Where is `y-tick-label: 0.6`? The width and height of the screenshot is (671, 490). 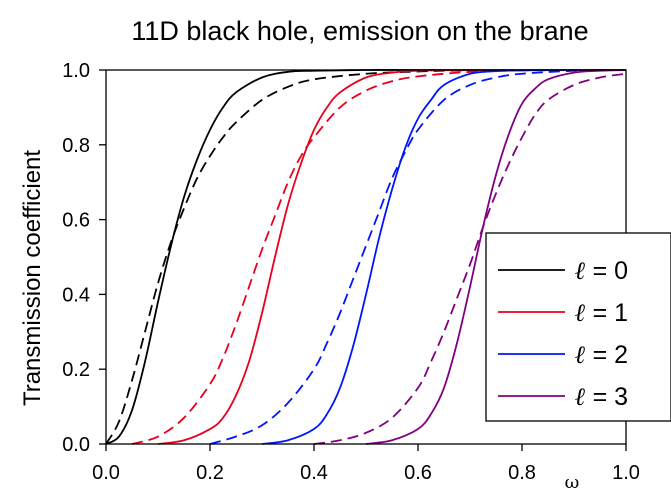
y-tick-label: 0.6 is located at coordinates (76, 221).